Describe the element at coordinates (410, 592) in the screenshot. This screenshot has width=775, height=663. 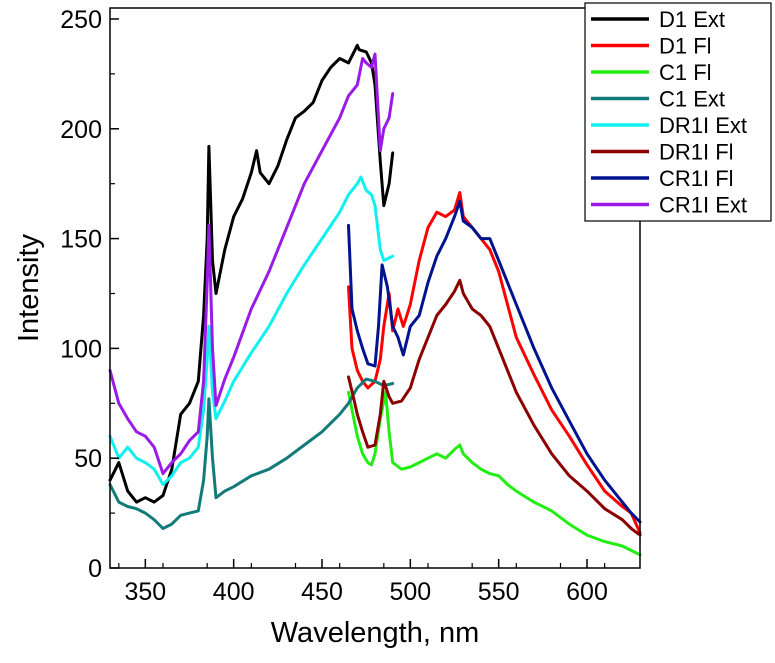
I see `x-tick-label-3: 500` at that location.